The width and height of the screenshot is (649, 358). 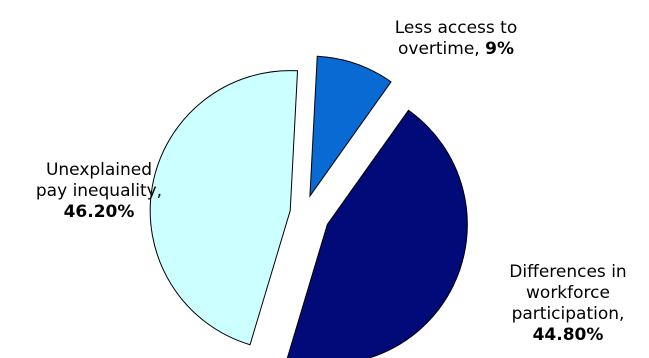 What do you see at coordinates (568, 314) in the screenshot?
I see `slice-label-line: participation,` at bounding box center [568, 314].